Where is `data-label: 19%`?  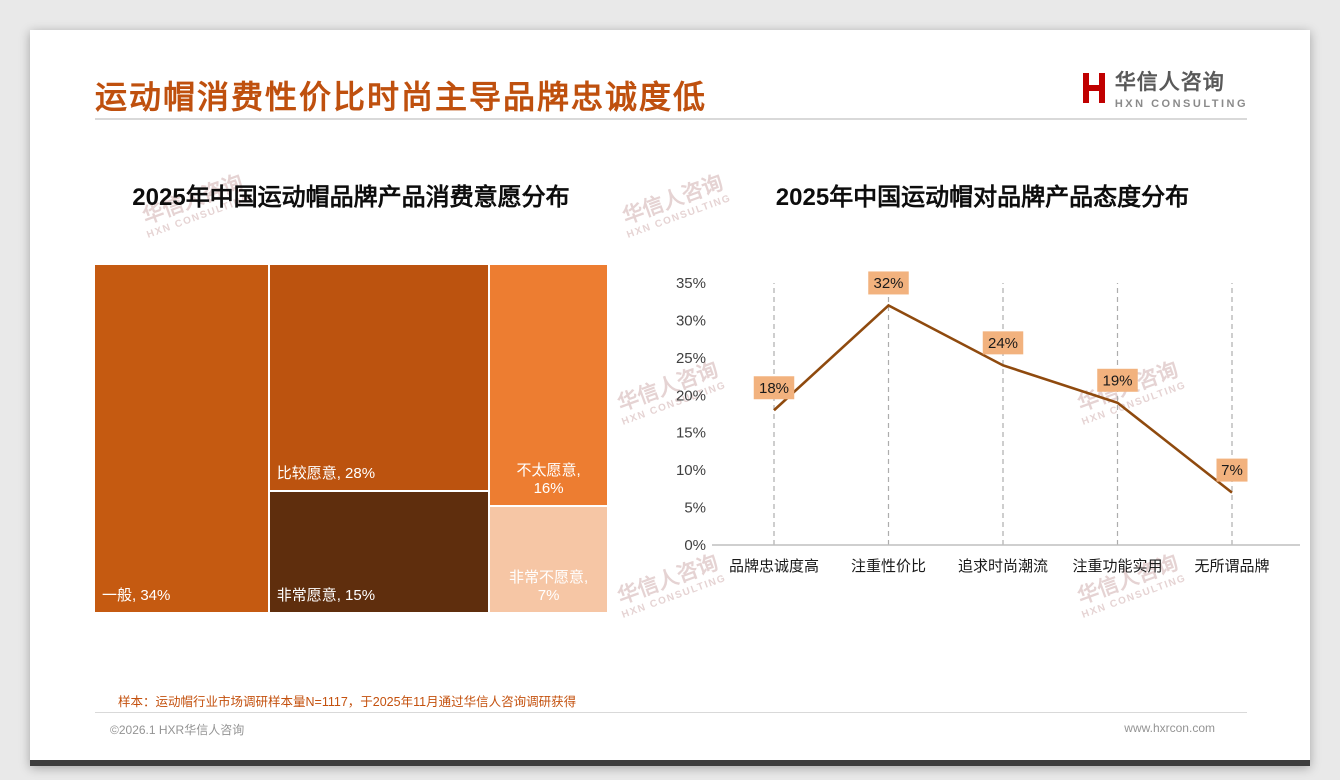
data-label: 19% is located at coordinates (1117, 380).